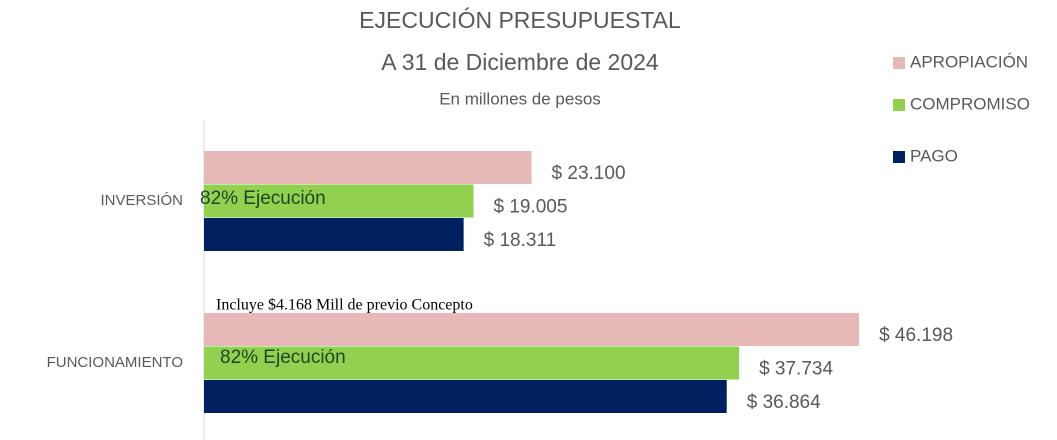 The image size is (1057, 440). What do you see at coordinates (520, 240) in the screenshot?
I see `value-label: $ 18.311` at bounding box center [520, 240].